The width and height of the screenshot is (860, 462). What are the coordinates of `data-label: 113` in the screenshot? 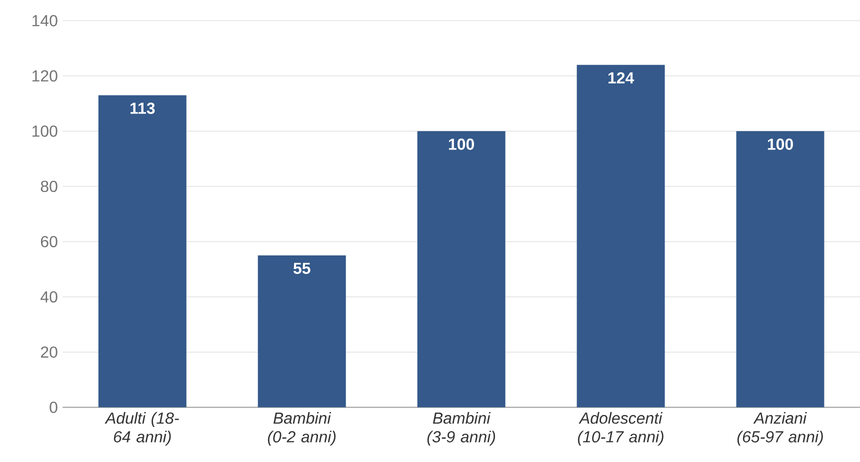 It's located at (142, 108).